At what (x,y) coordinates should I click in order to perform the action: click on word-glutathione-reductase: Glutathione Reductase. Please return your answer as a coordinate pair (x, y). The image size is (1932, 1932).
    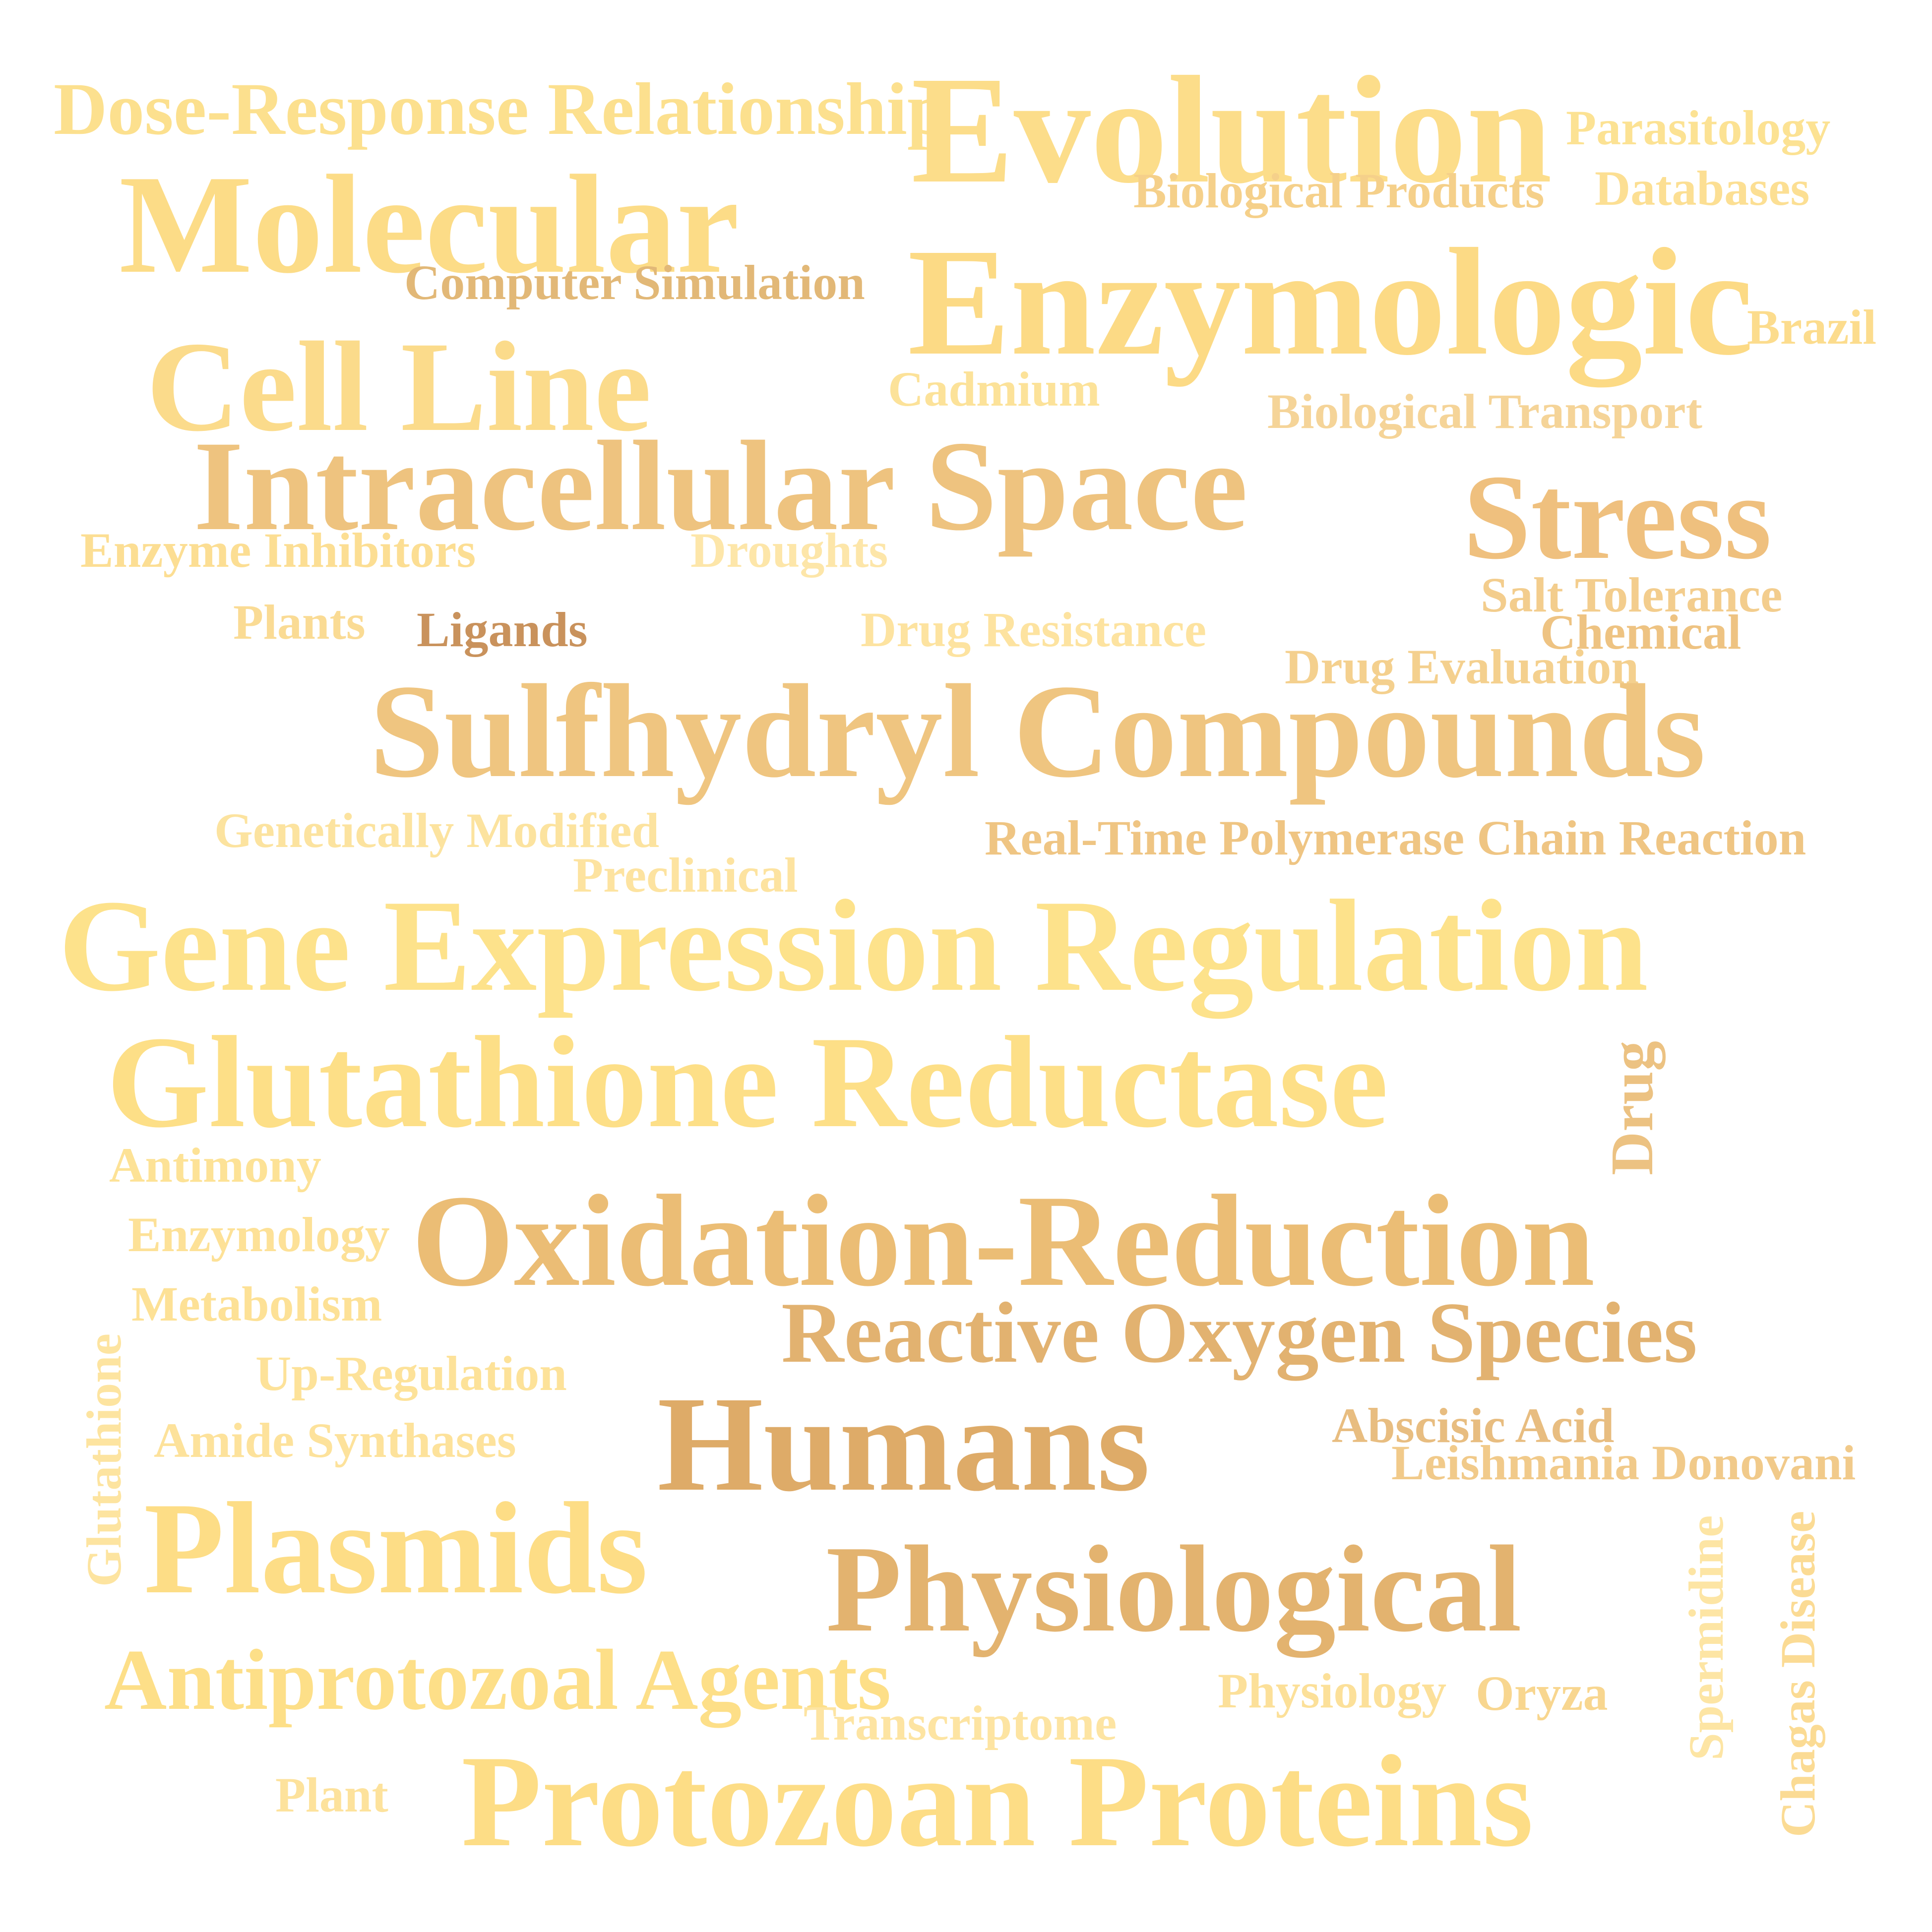
    Looking at the image, I should click on (747, 1082).